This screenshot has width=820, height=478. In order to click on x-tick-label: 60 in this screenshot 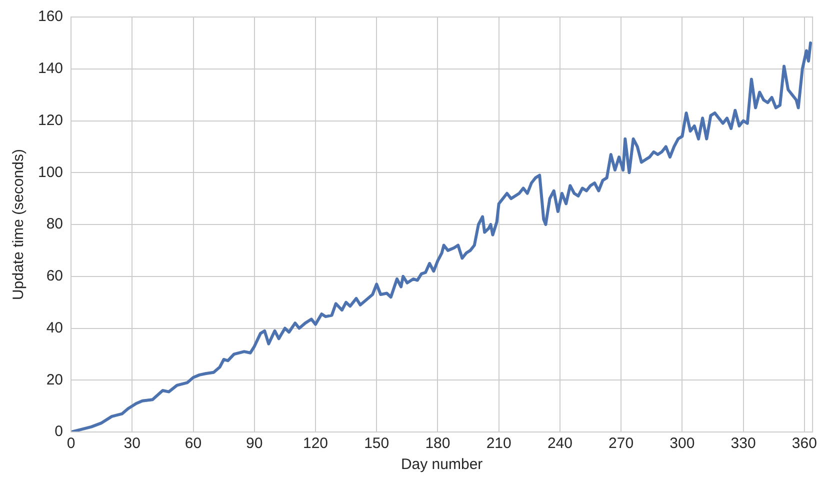, I will do `click(193, 443)`.